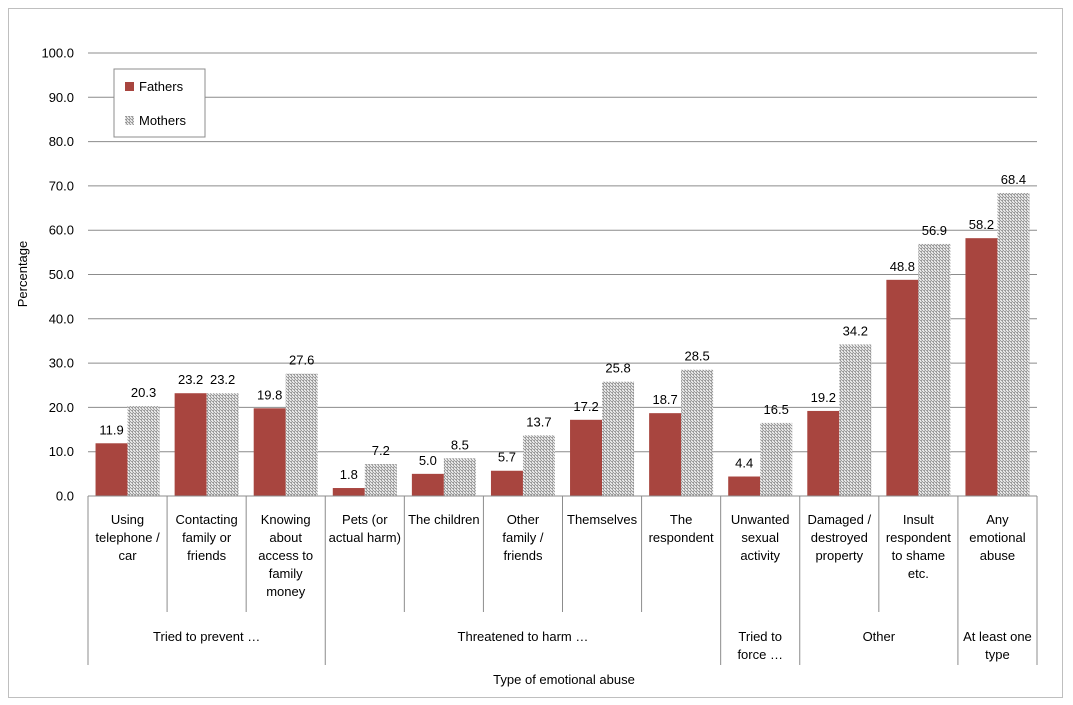  What do you see at coordinates (22, 274) in the screenshot?
I see `y-axis-title: Percentage` at bounding box center [22, 274].